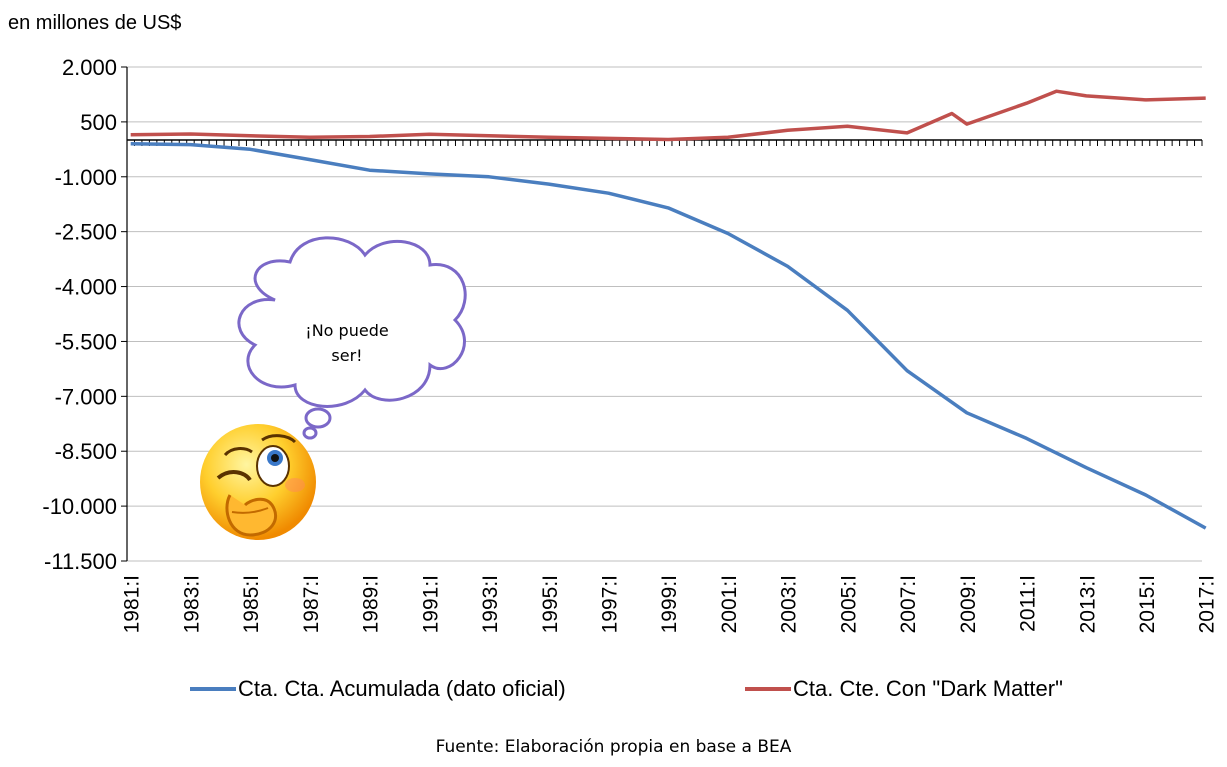 The height and width of the screenshot is (767, 1227). Describe the element at coordinates (95, 23) in the screenshot. I see `unit-label: en millones de US$` at that location.